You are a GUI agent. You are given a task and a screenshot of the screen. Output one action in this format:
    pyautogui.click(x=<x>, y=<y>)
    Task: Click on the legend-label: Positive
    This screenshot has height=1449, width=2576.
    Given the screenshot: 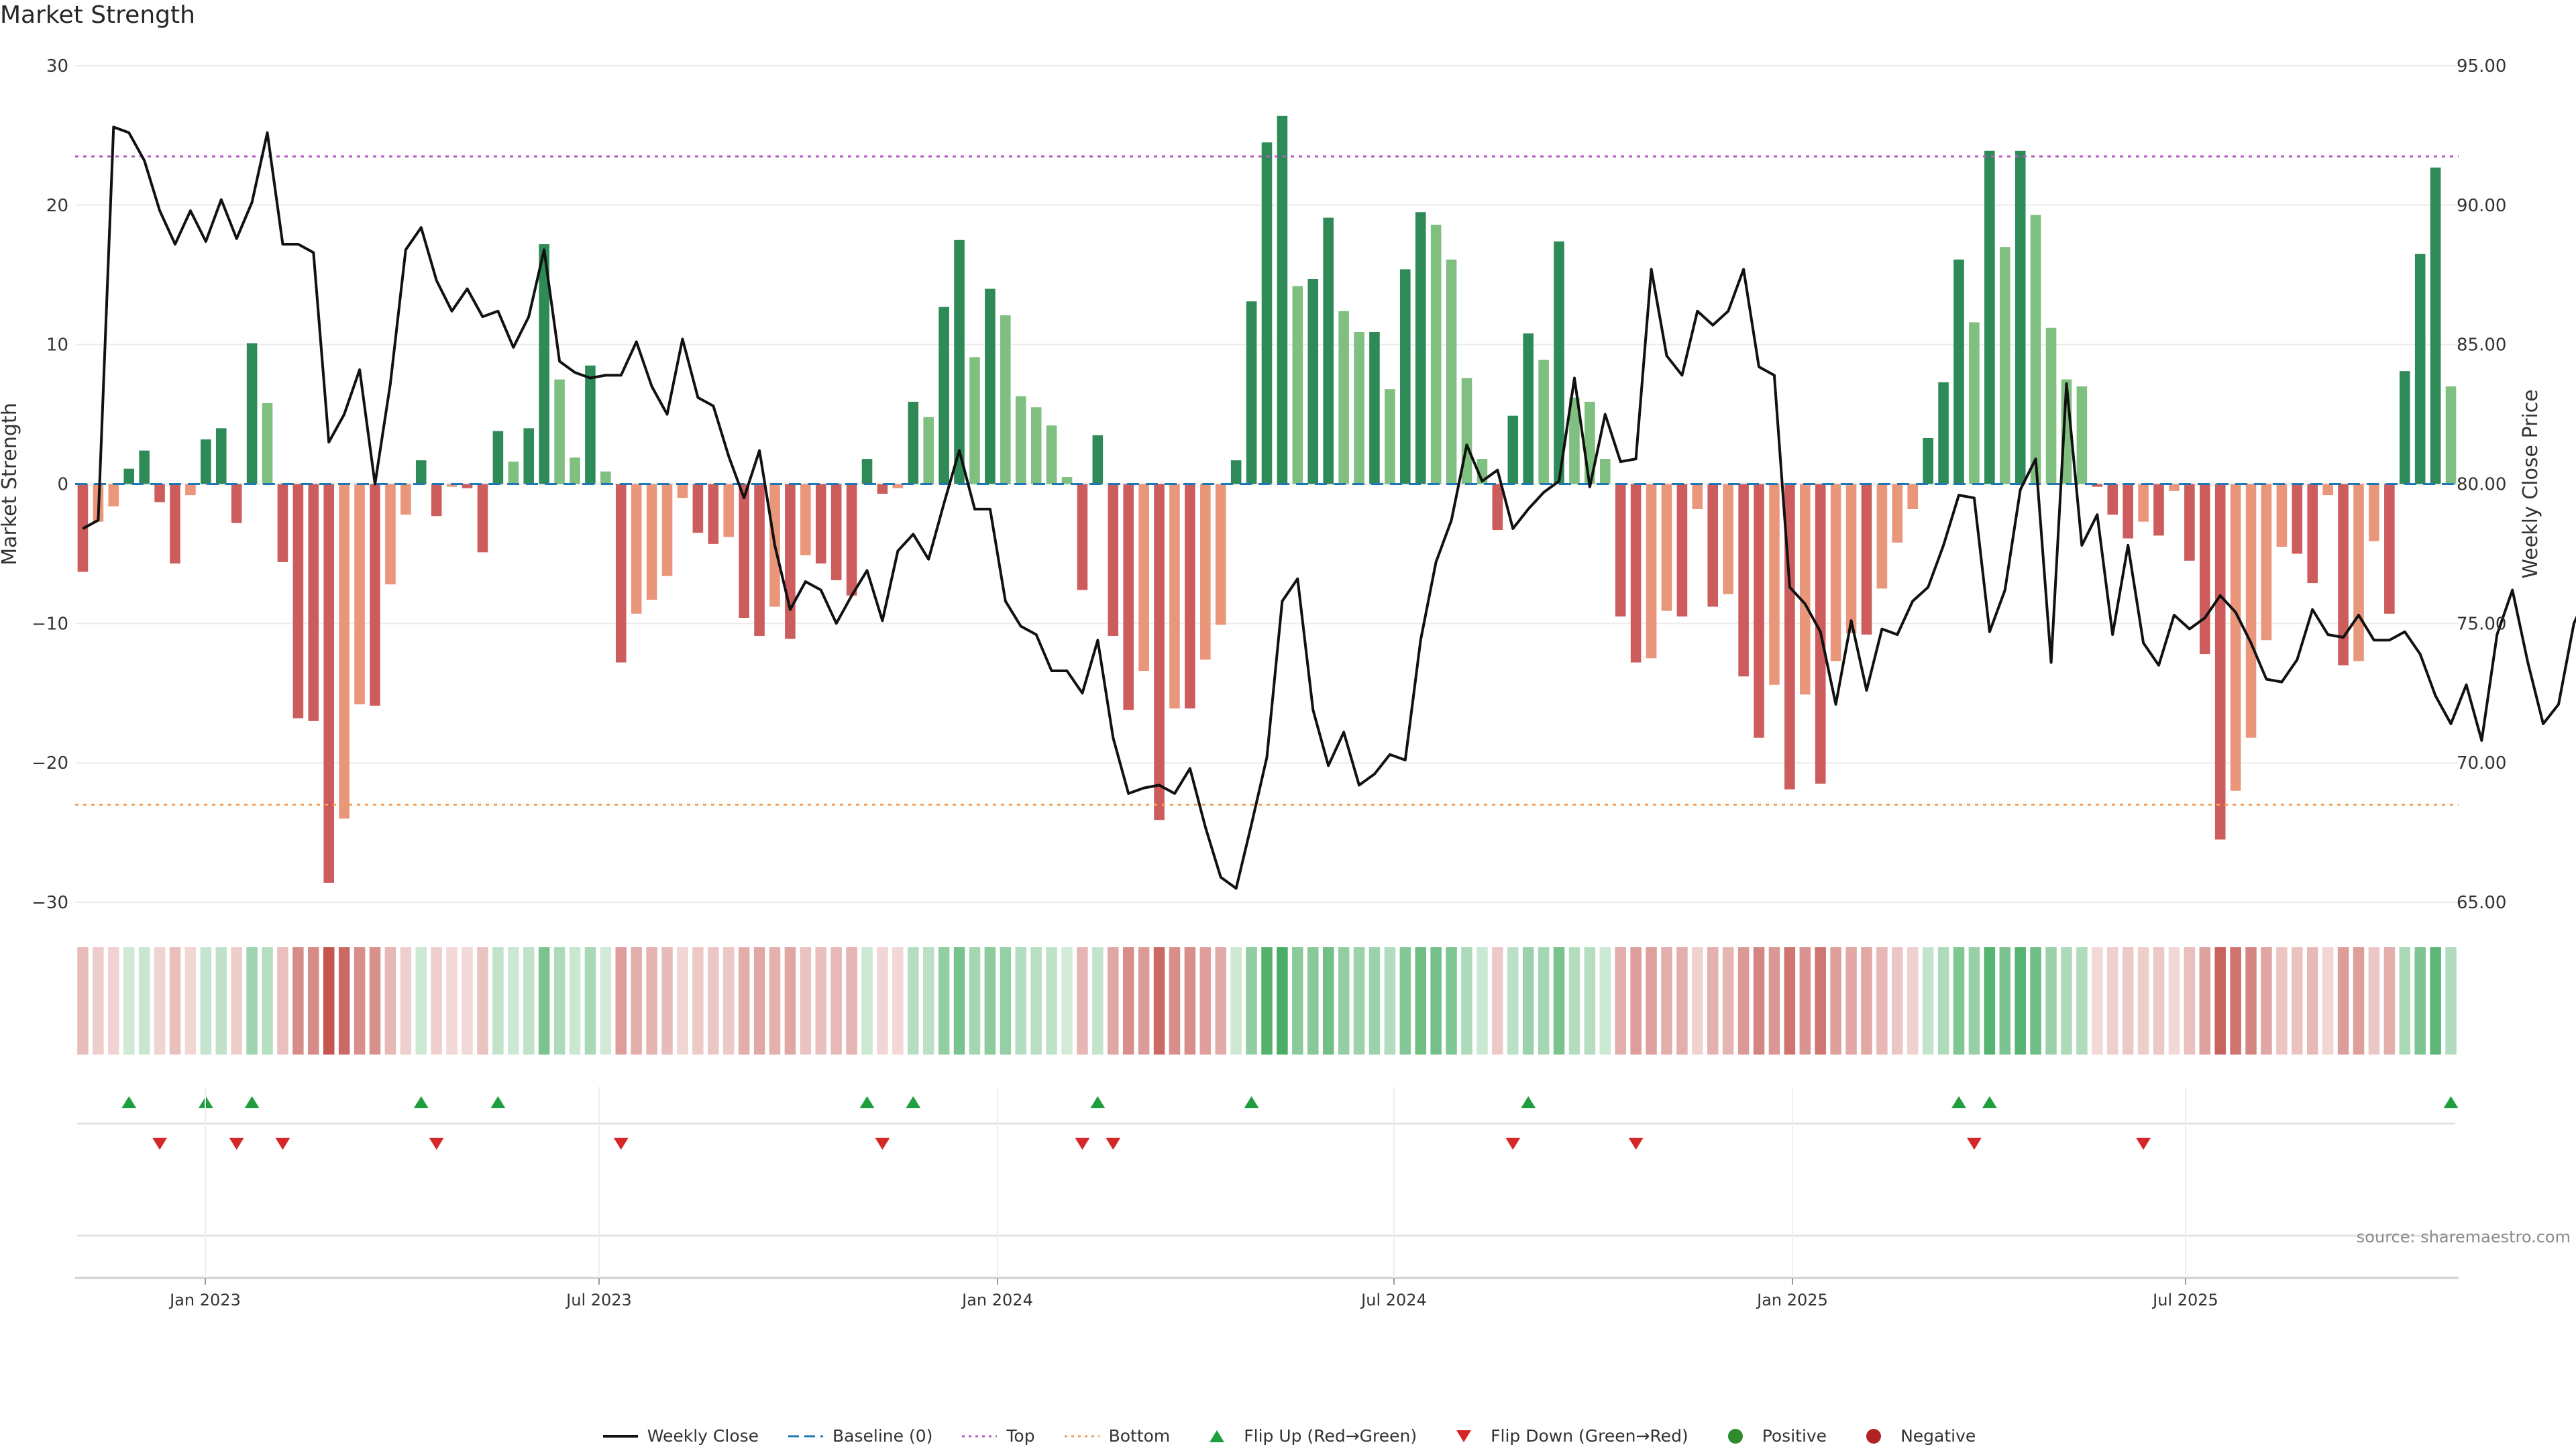 What is the action you would take?
    pyautogui.click(x=1794, y=1436)
    